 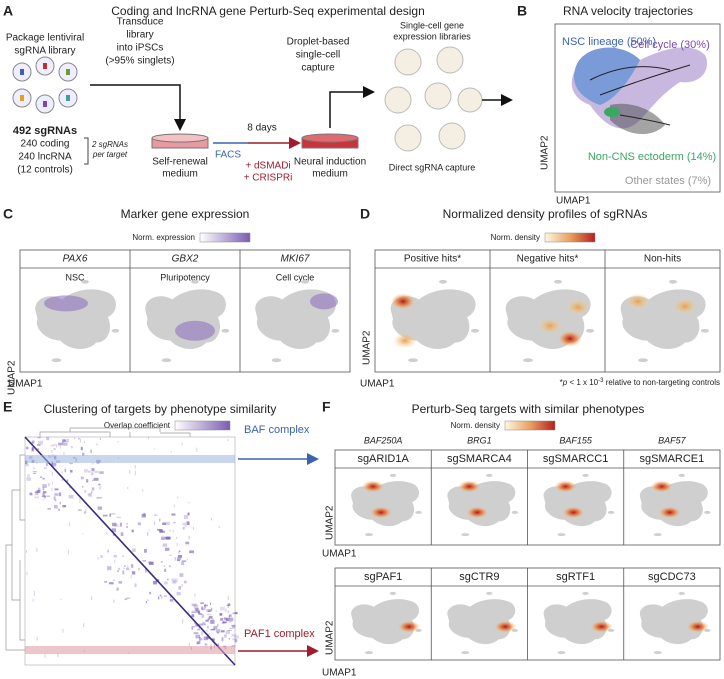 I want to click on footnote-part: < 1 x 10, so click(x=582, y=382).